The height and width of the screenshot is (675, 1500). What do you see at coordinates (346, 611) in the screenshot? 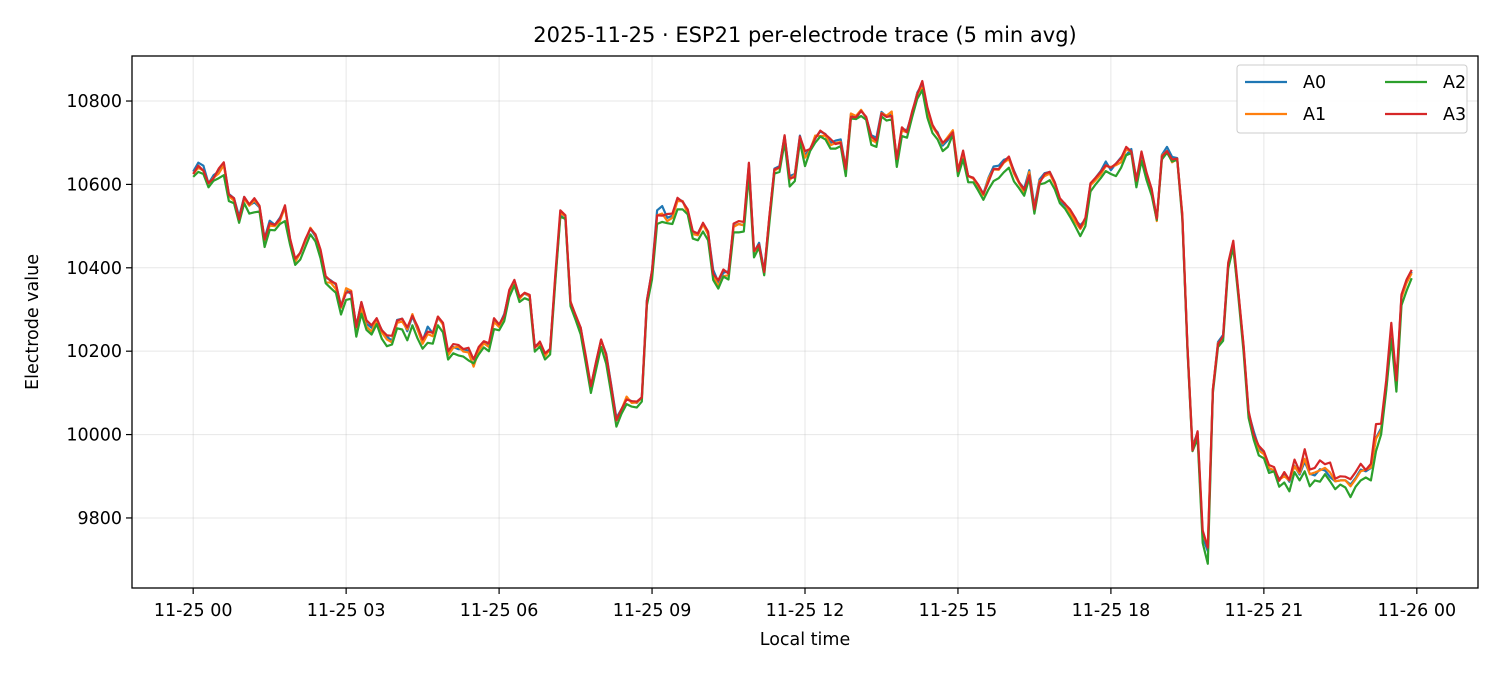
I see `x-tick-label: 11-25 03` at bounding box center [346, 611].